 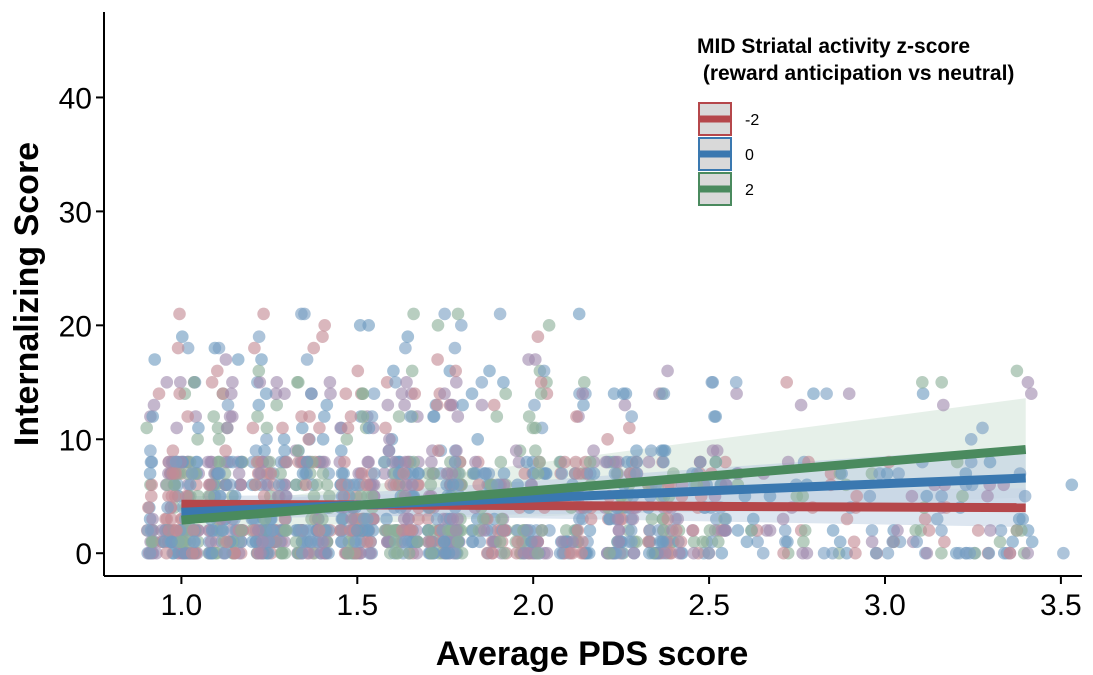 I want to click on y-tick-label: 30, so click(x=75, y=212).